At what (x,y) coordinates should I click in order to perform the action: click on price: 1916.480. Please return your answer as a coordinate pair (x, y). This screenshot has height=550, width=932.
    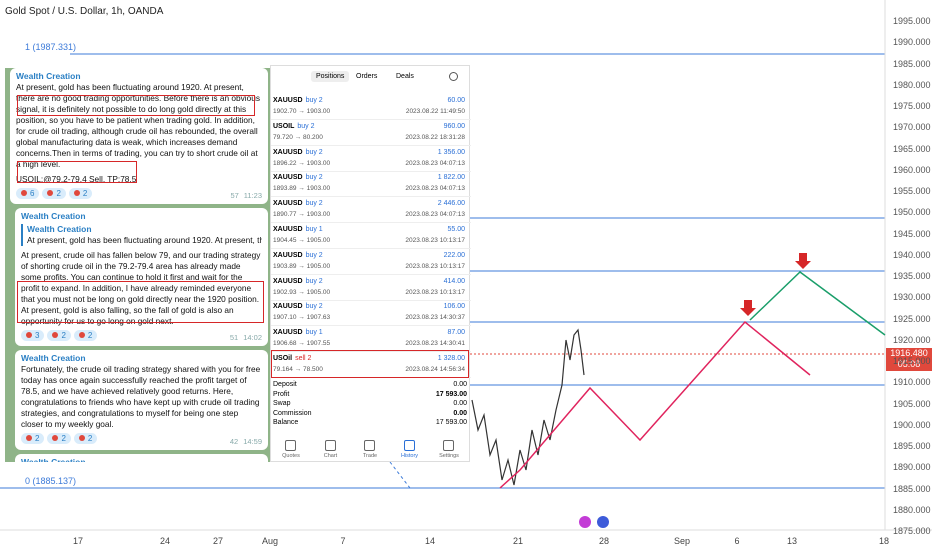
    Looking at the image, I should click on (909, 353).